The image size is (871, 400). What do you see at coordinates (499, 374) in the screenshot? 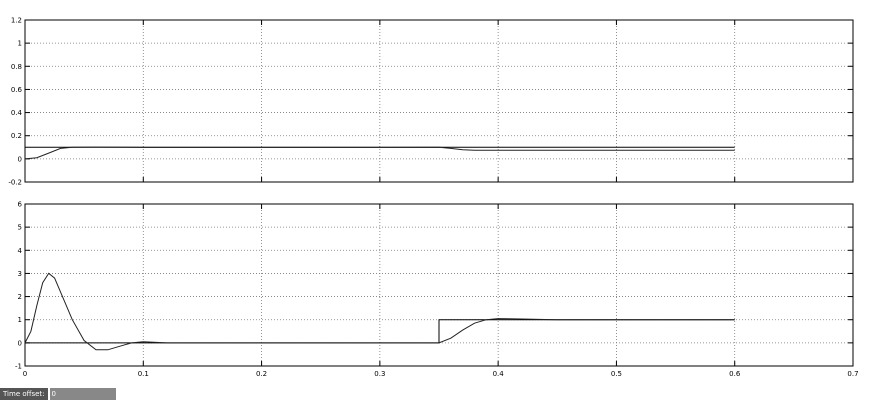
I see `x-tick-label: 0.4` at bounding box center [499, 374].